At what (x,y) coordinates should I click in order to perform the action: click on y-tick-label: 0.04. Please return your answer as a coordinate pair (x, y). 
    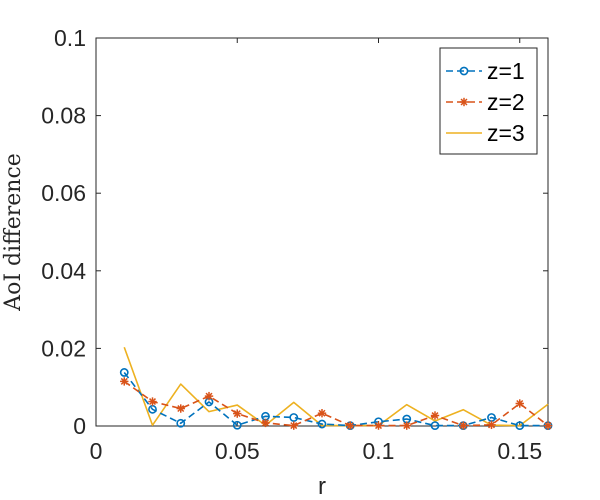
    Looking at the image, I should click on (63, 271).